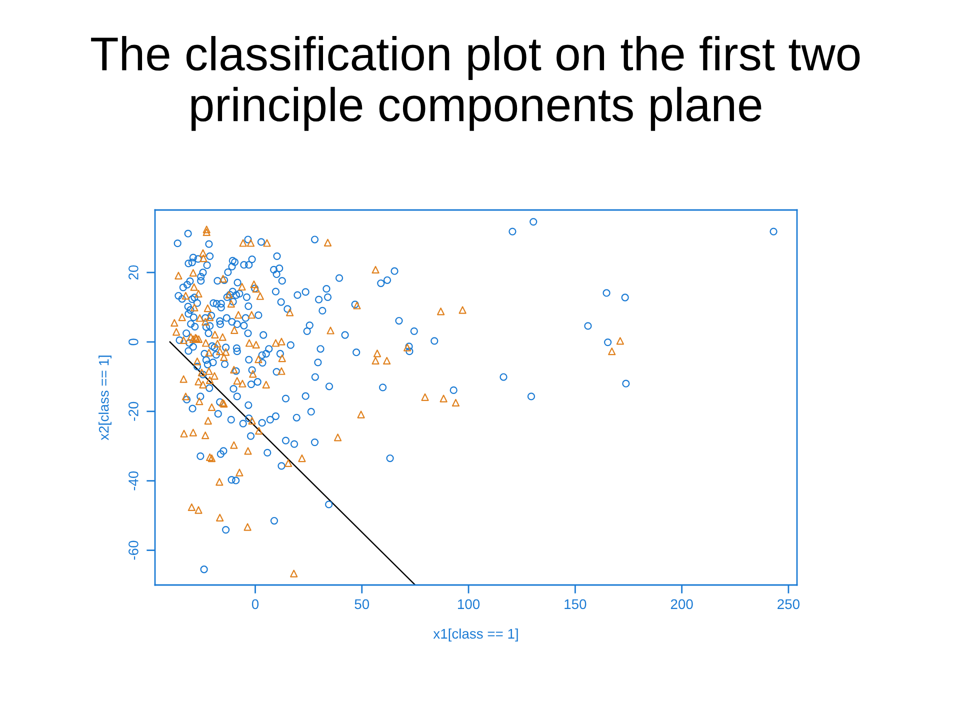 This screenshot has height=720, width=960. Describe the element at coordinates (681, 604) in the screenshot. I see `x-tick-label: 200` at that location.